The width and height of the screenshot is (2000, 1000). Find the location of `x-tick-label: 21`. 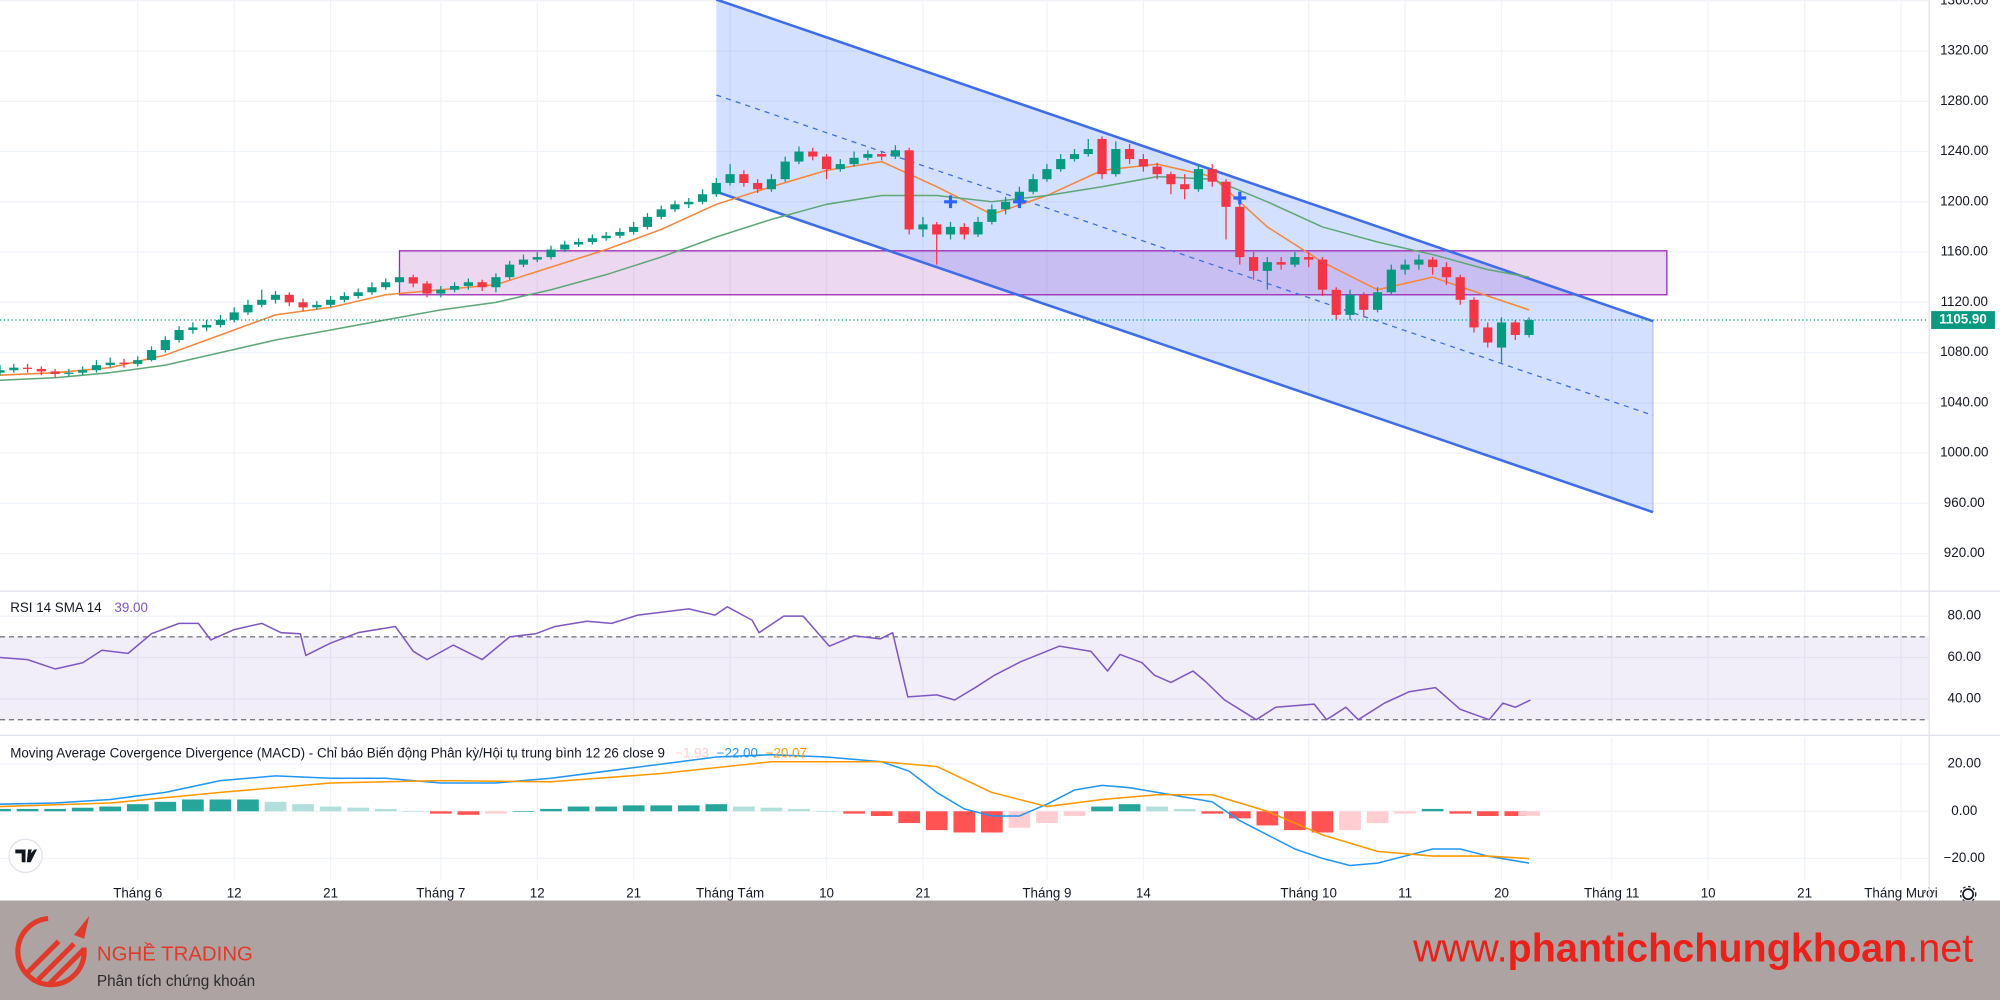

x-tick-label: 21 is located at coordinates (633, 893).